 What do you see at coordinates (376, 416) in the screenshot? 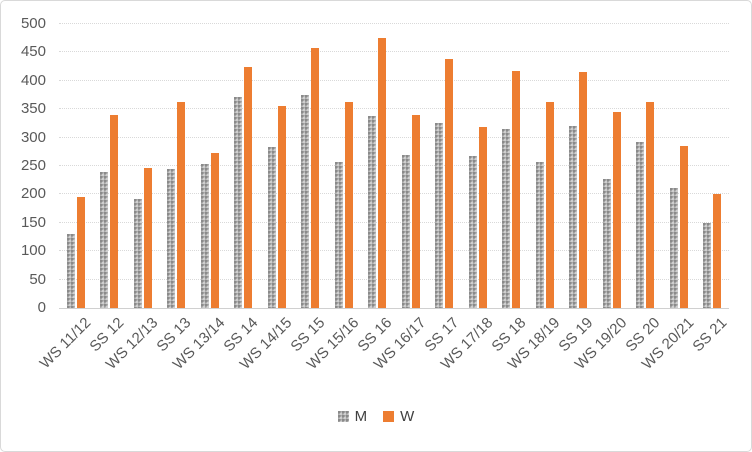
I see `legend: M W` at bounding box center [376, 416].